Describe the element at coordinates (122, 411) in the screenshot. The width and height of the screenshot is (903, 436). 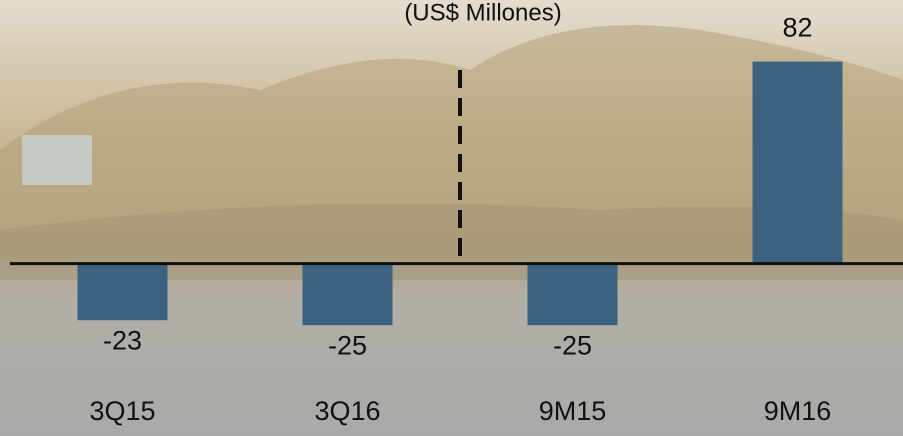
I see `x-tick-label: 3Q15` at that location.